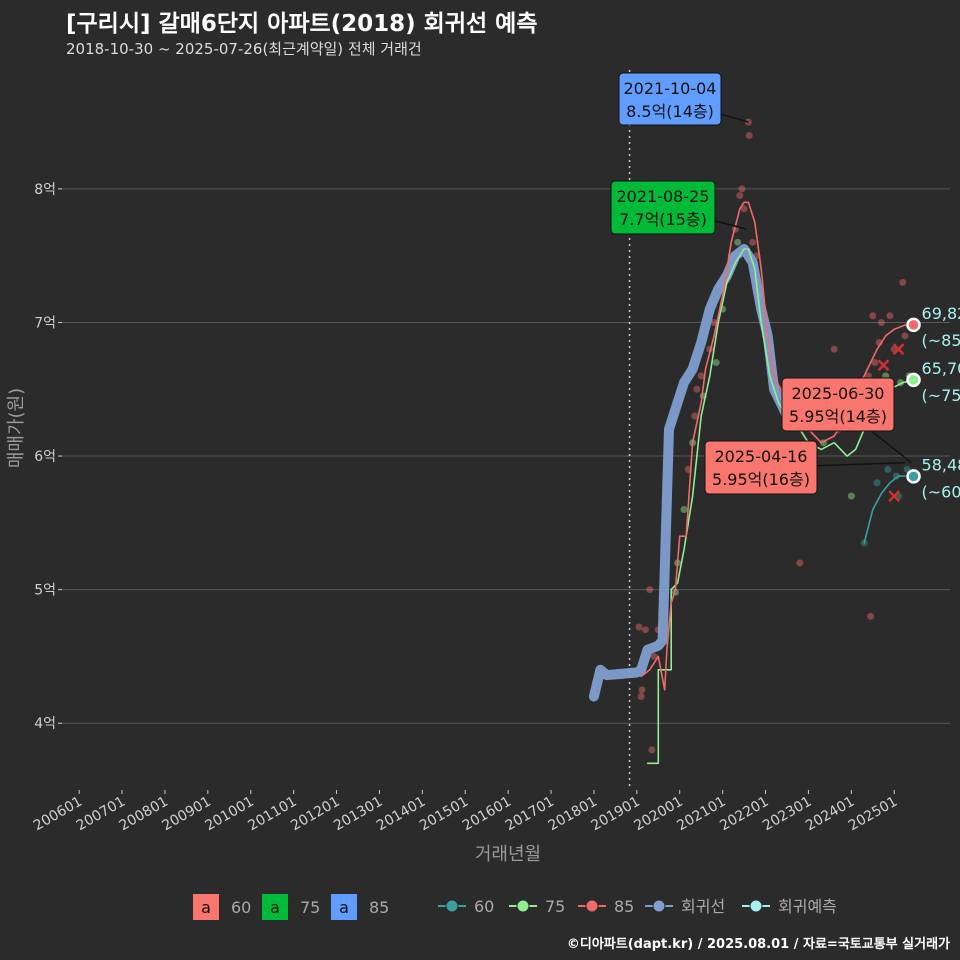  I want to click on y-tick-label: 8억, so click(45, 190).